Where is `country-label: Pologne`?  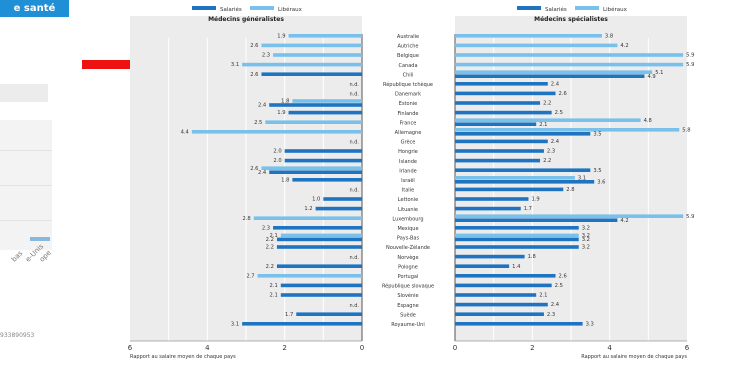 country-label: Pologne is located at coordinates (408, 267).